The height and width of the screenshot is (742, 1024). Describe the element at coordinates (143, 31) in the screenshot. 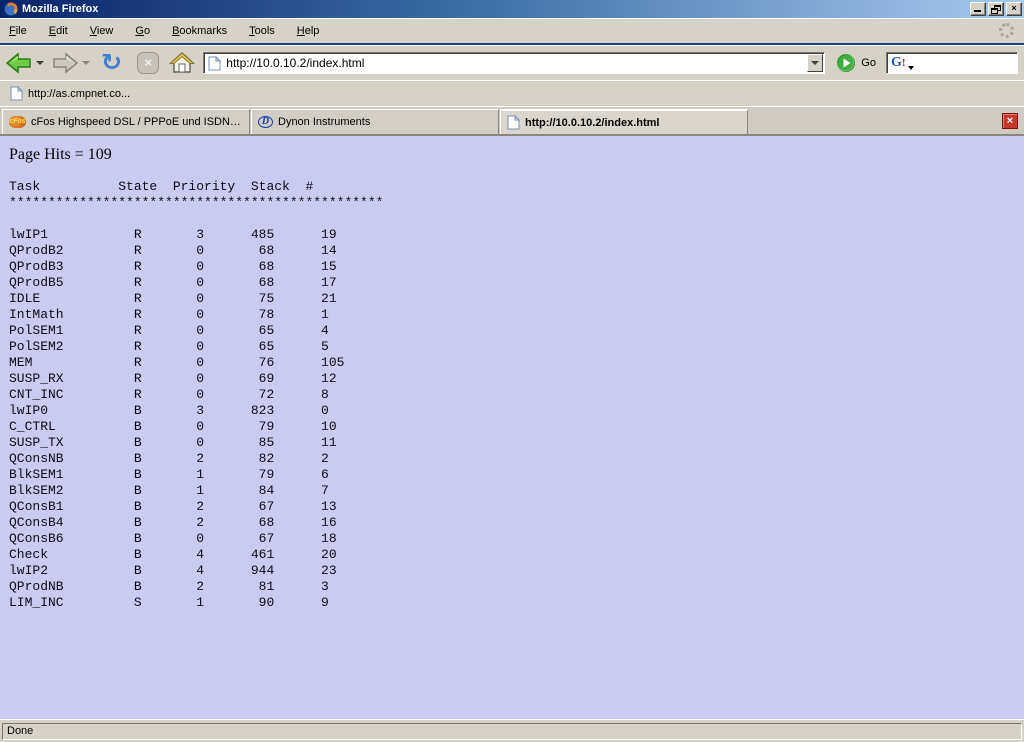

I see `menu-go: Go` at that location.